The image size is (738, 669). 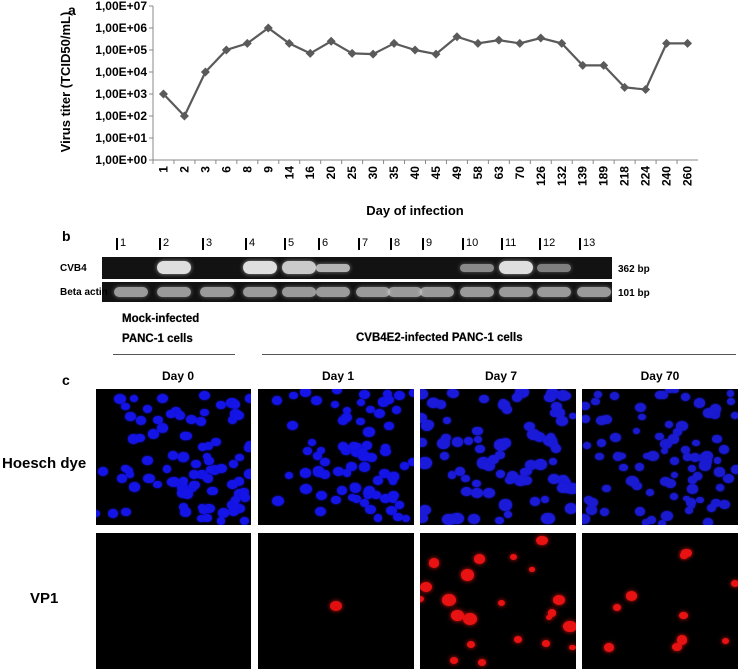 What do you see at coordinates (501, 376) in the screenshot?
I see `day-label-7: Day 7` at bounding box center [501, 376].